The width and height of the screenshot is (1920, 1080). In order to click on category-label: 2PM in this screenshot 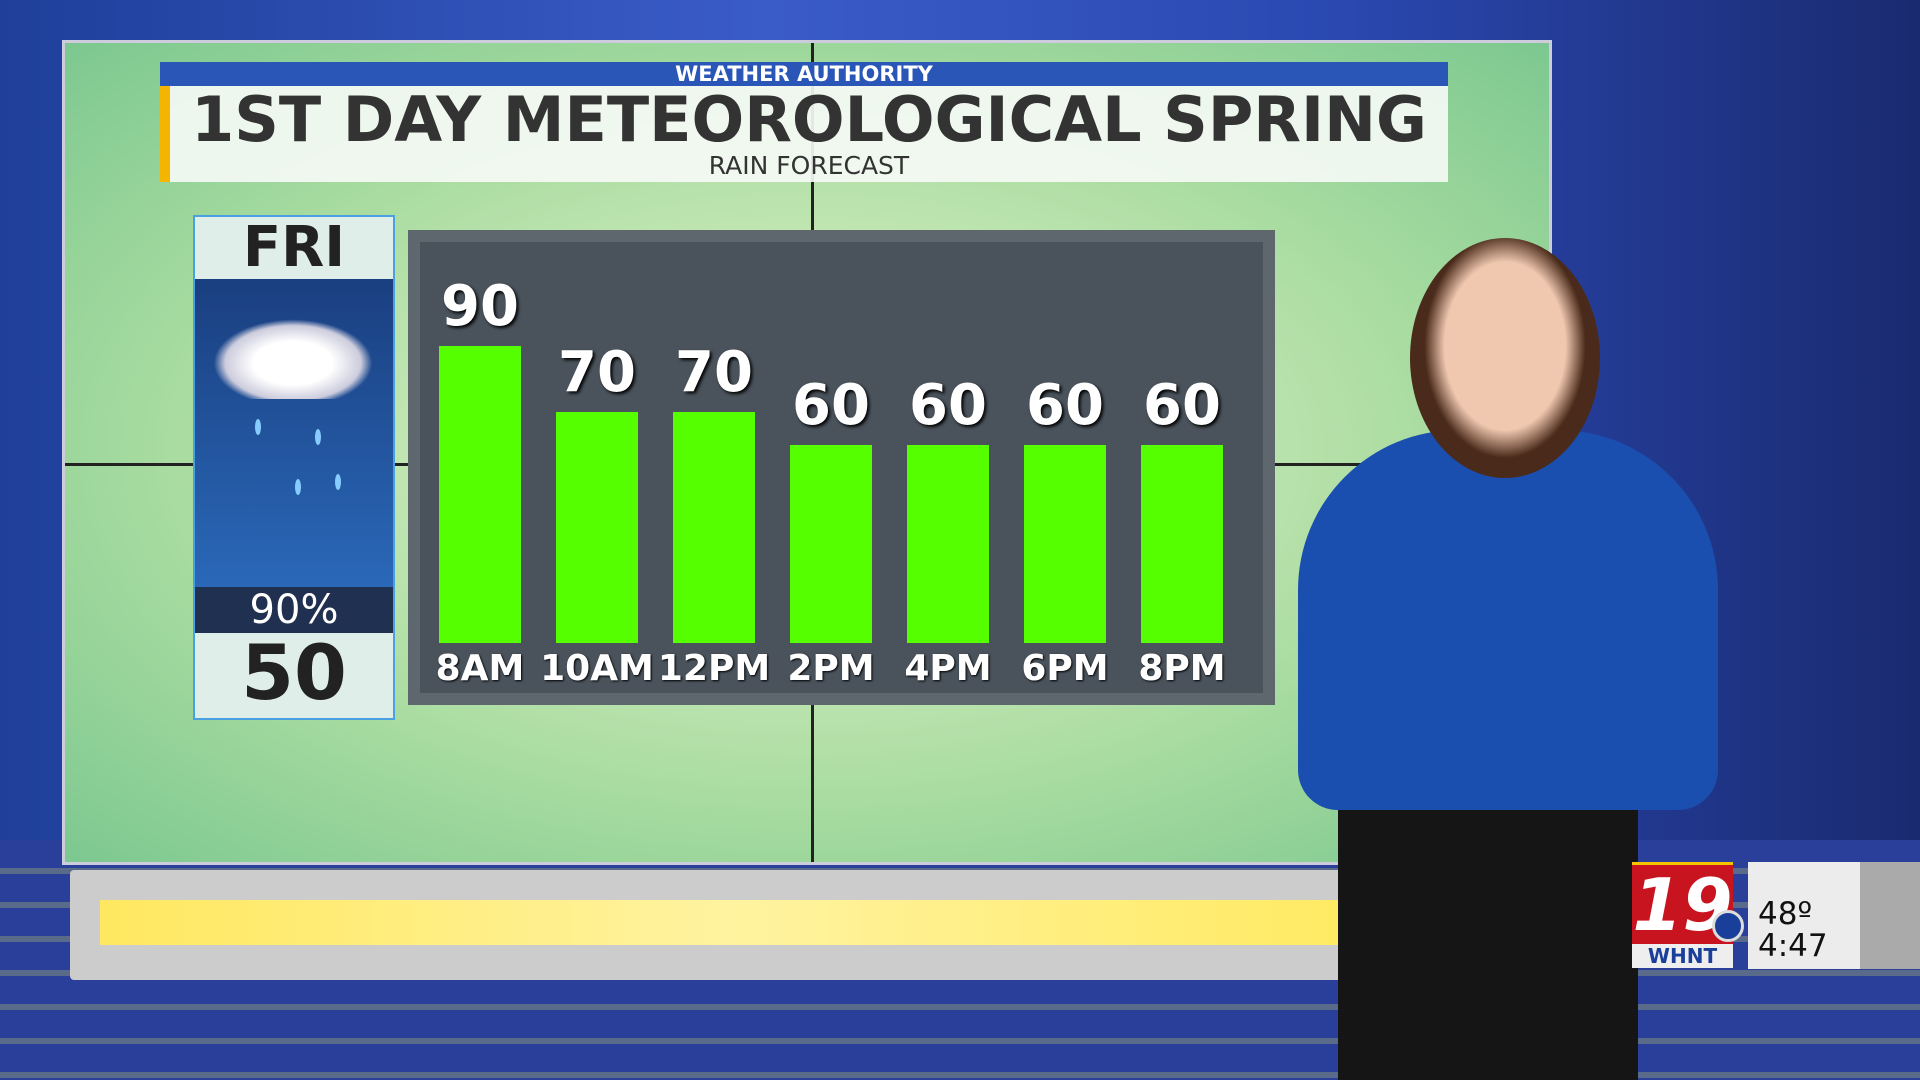, I will do `click(831, 668)`.